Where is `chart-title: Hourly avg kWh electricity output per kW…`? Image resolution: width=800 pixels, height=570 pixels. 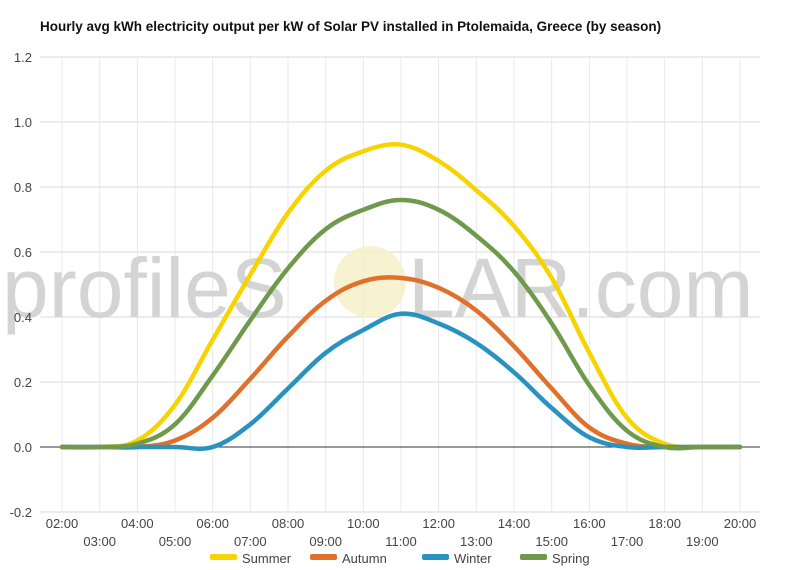
chart-title: Hourly avg kWh electricity output per kW… is located at coordinates (351, 26).